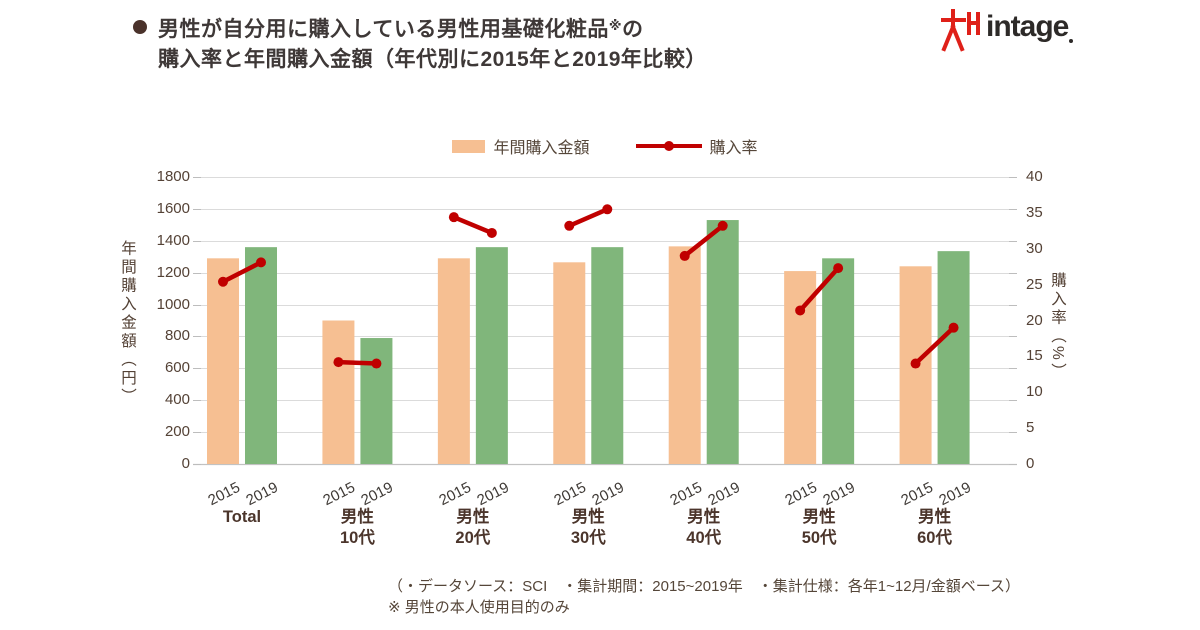 Image resolution: width=1200 pixels, height=630 pixels. Describe the element at coordinates (177, 432) in the screenshot. I see `y-left-tick-label: 200` at that location.